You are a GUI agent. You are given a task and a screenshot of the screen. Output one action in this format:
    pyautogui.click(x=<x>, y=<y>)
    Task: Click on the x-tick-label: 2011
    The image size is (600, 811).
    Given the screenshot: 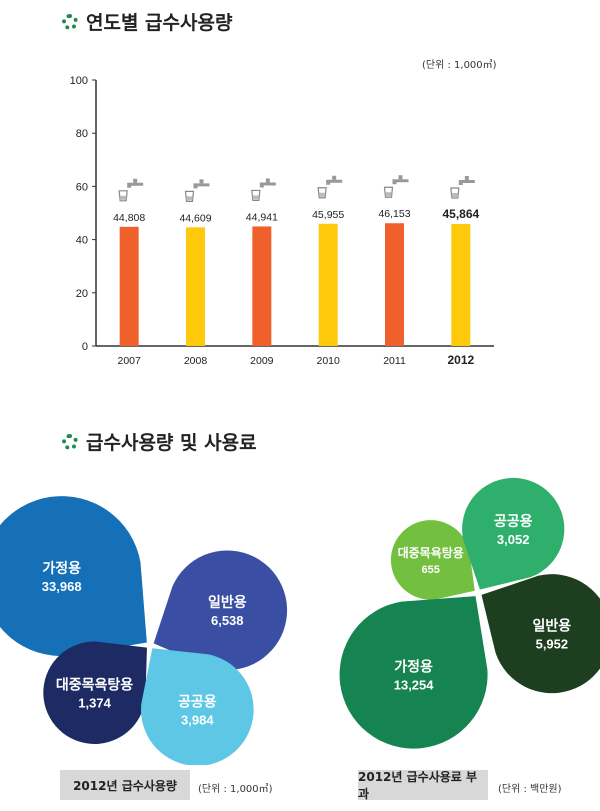 What is the action you would take?
    pyautogui.click(x=394, y=361)
    